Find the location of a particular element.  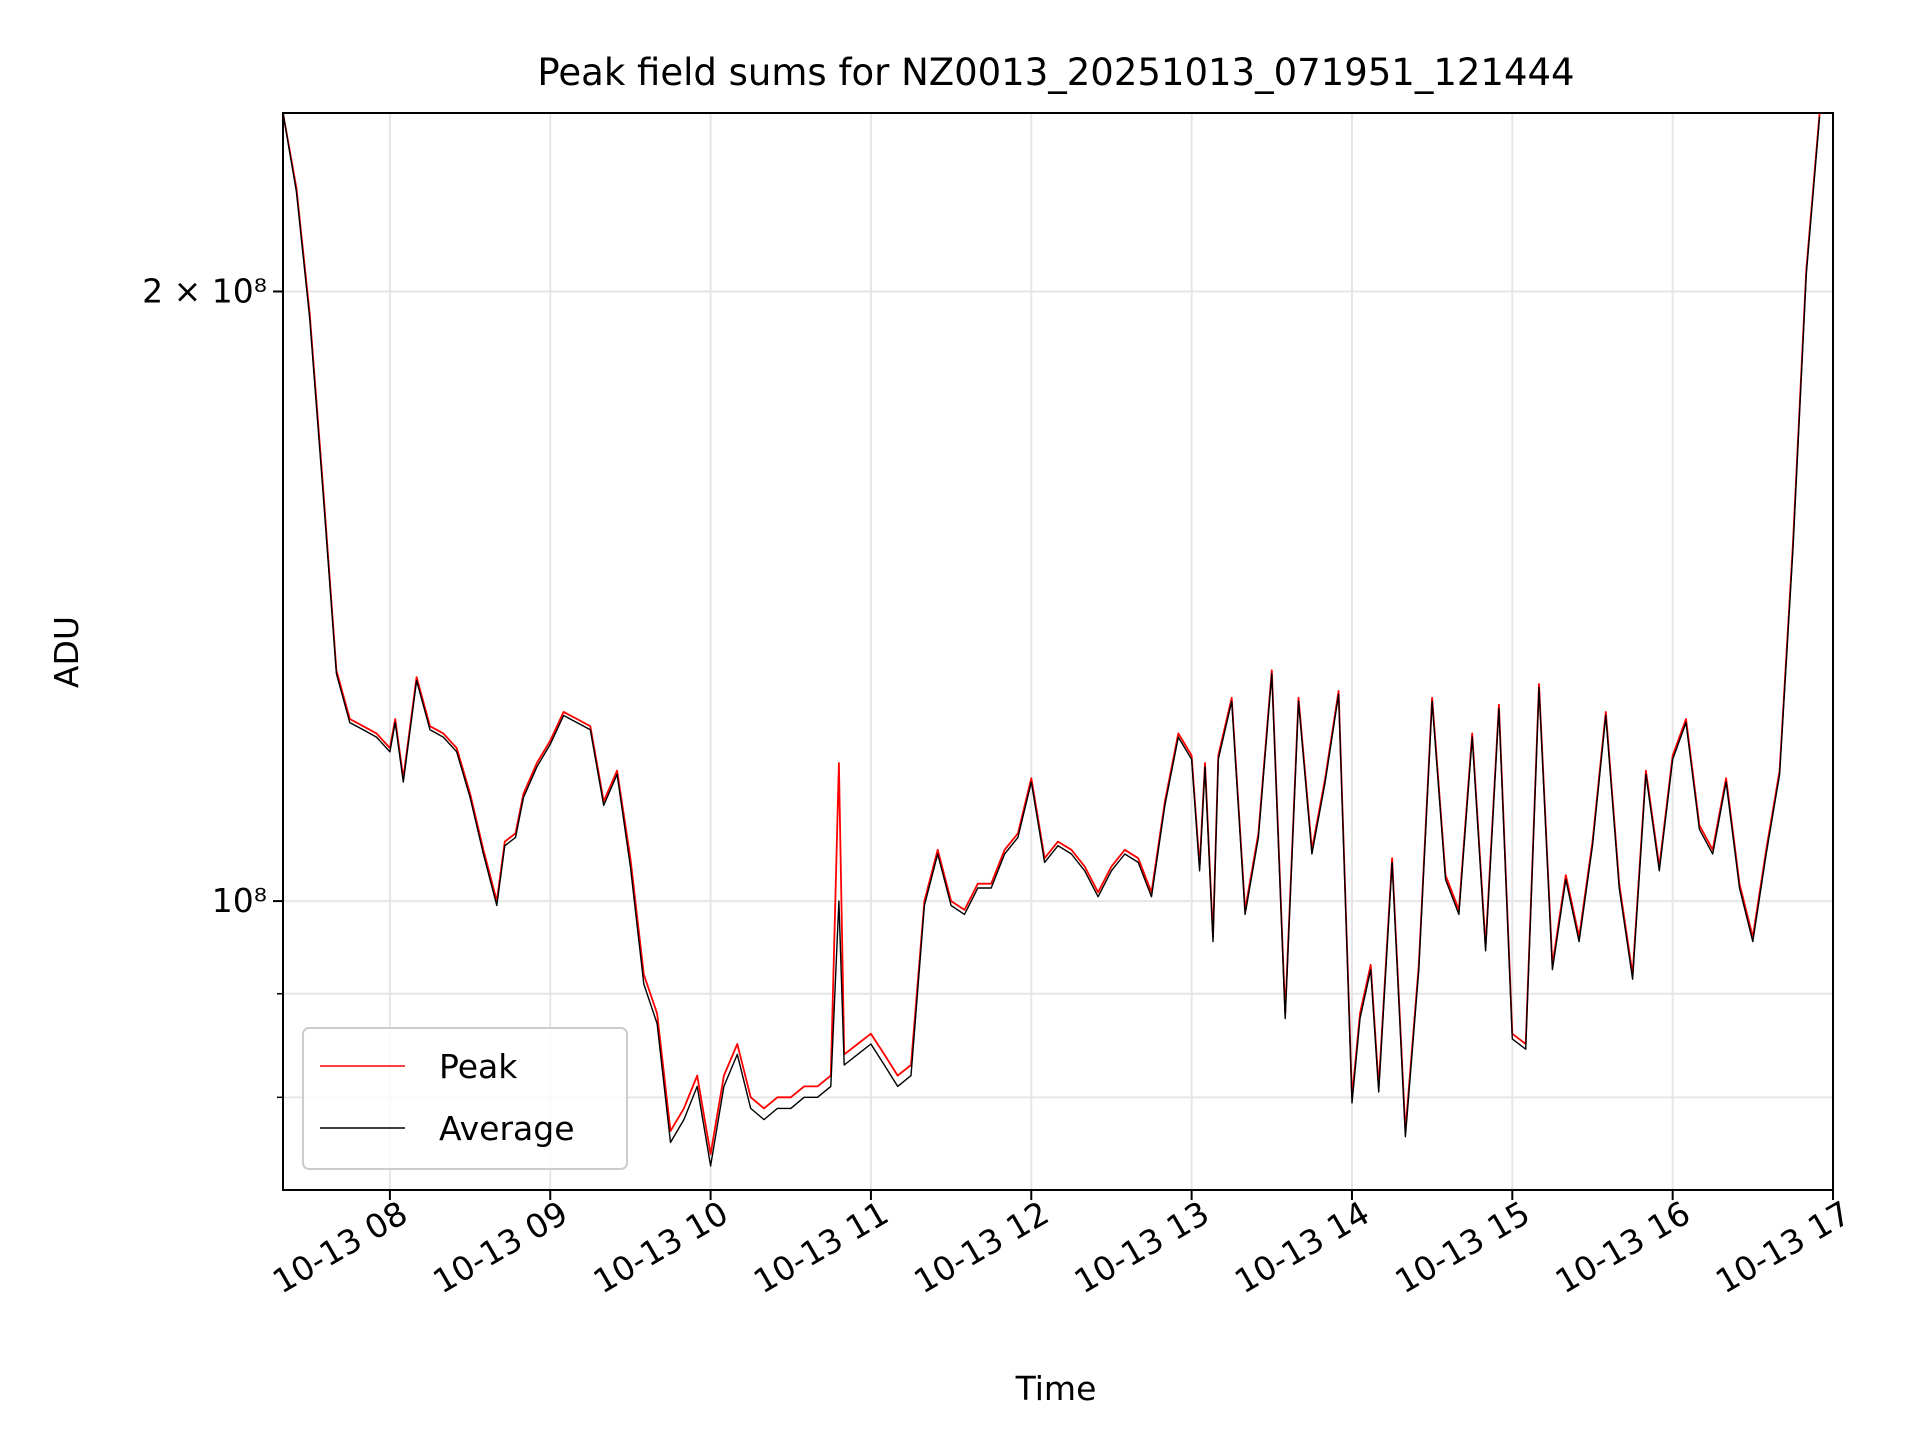

x-axis-label: Time is located at coordinates (1056, 1388).